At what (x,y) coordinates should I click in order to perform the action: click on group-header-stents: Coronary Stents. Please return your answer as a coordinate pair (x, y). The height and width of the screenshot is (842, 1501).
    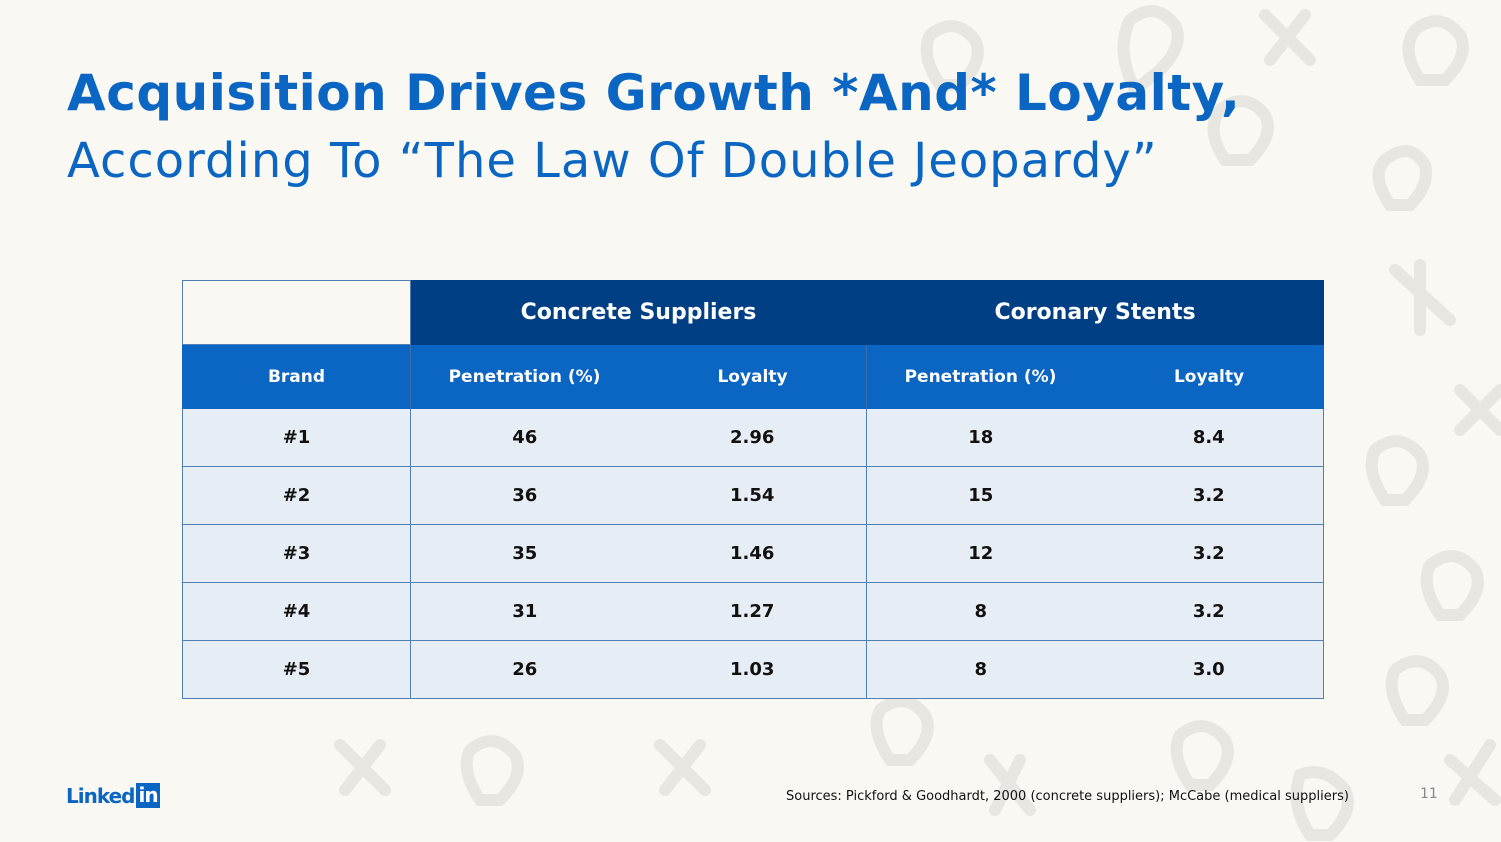
    Looking at the image, I should click on (1095, 312).